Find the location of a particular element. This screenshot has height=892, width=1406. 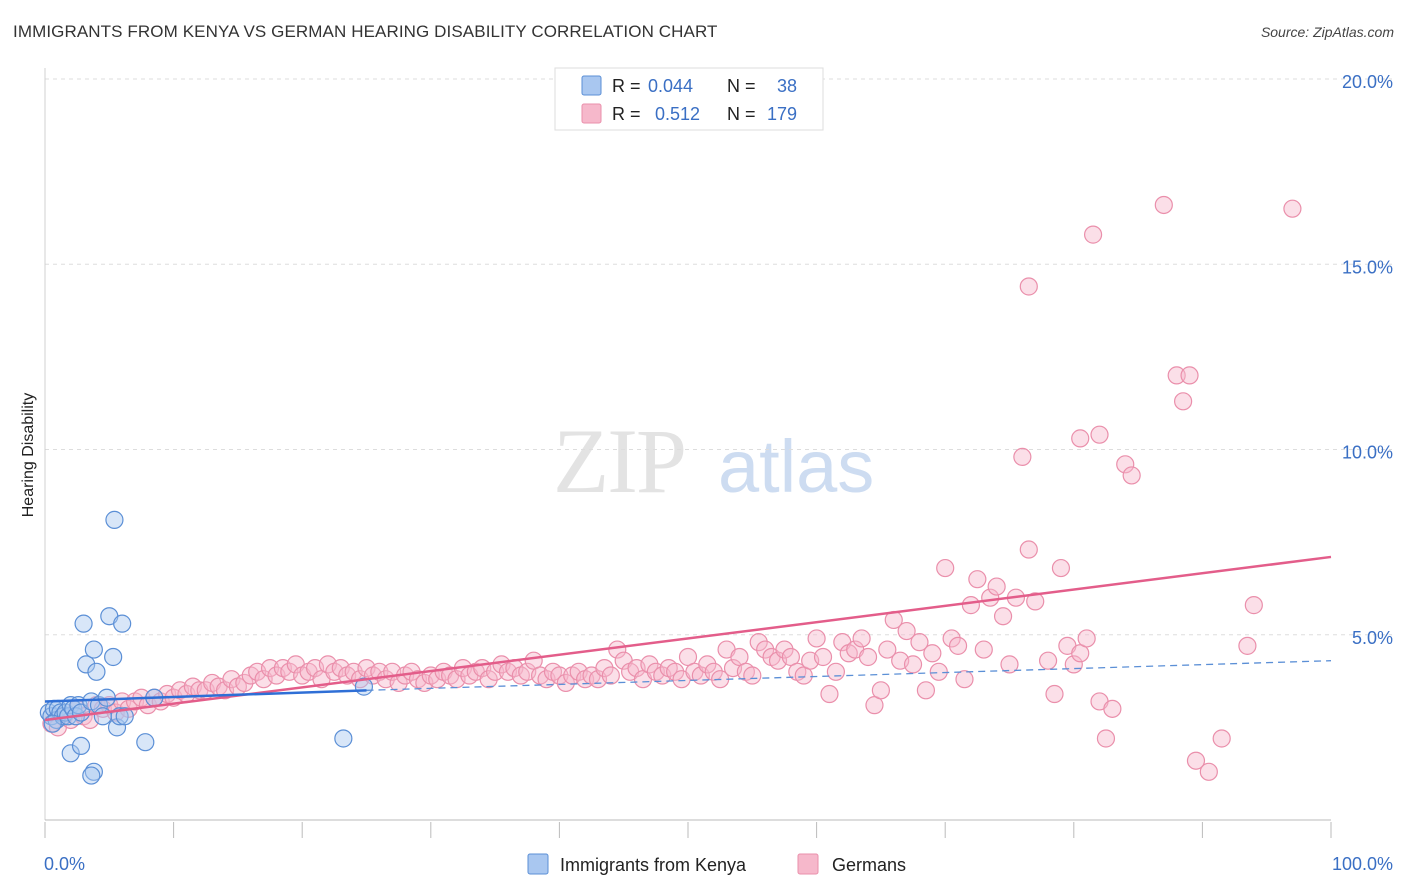

legend-n-label-germans: N = is located at coordinates (741, 114).